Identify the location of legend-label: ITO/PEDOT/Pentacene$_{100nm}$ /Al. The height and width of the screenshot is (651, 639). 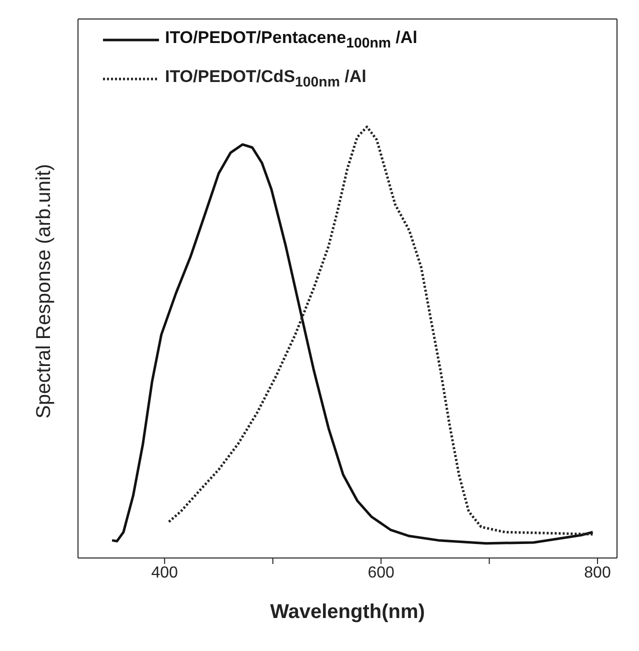
(291, 40).